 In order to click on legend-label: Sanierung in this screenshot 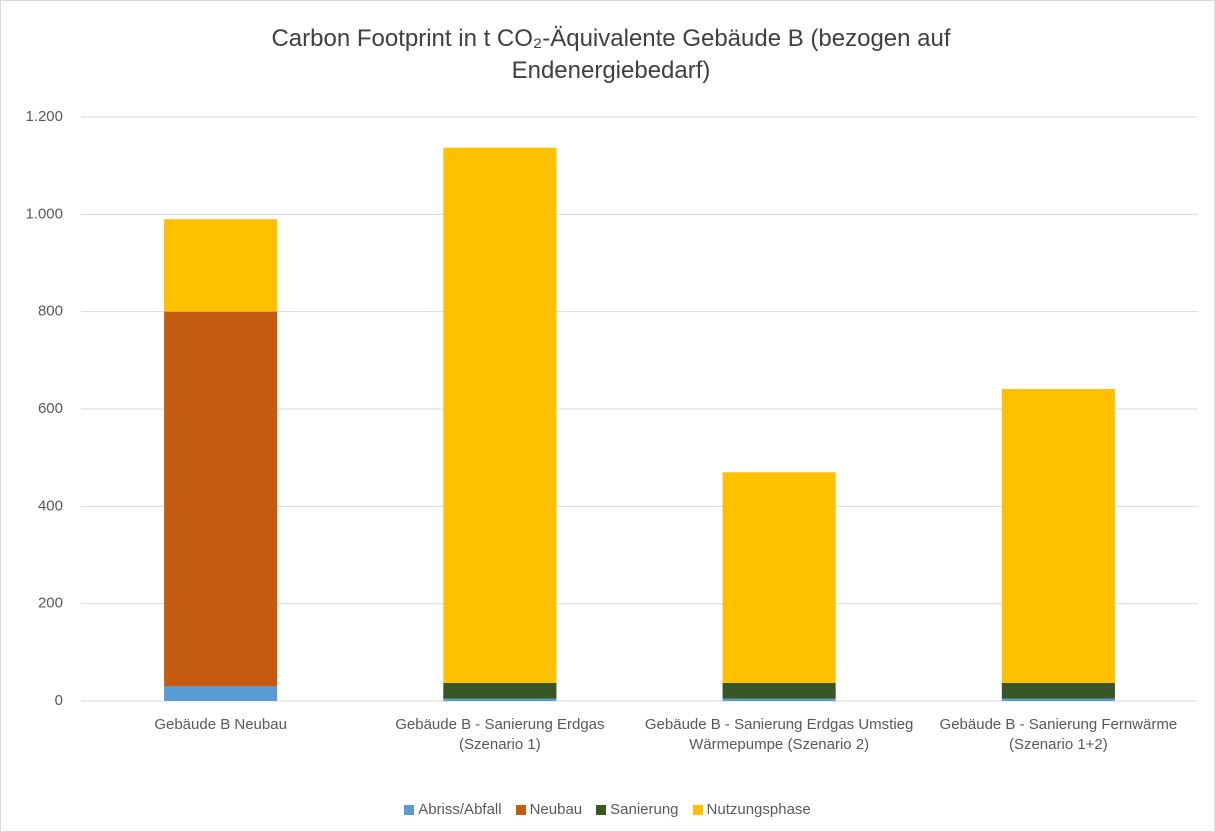, I will do `click(644, 809)`.